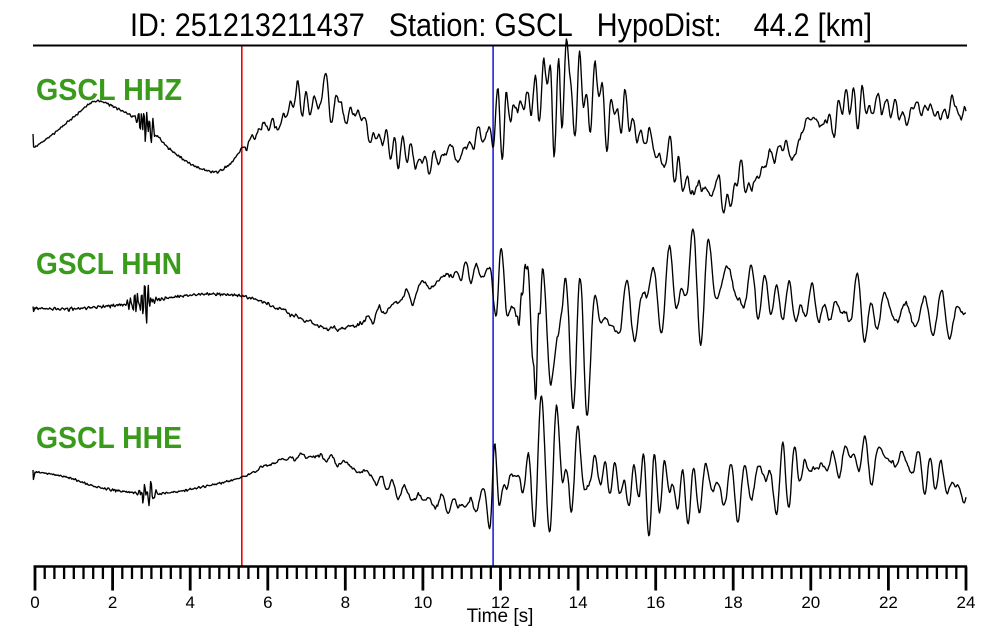 Image resolution: width=1000 pixels, height=640 pixels. What do you see at coordinates (109, 263) in the screenshot?
I see `svg-text: GSCL HHN` at bounding box center [109, 263].